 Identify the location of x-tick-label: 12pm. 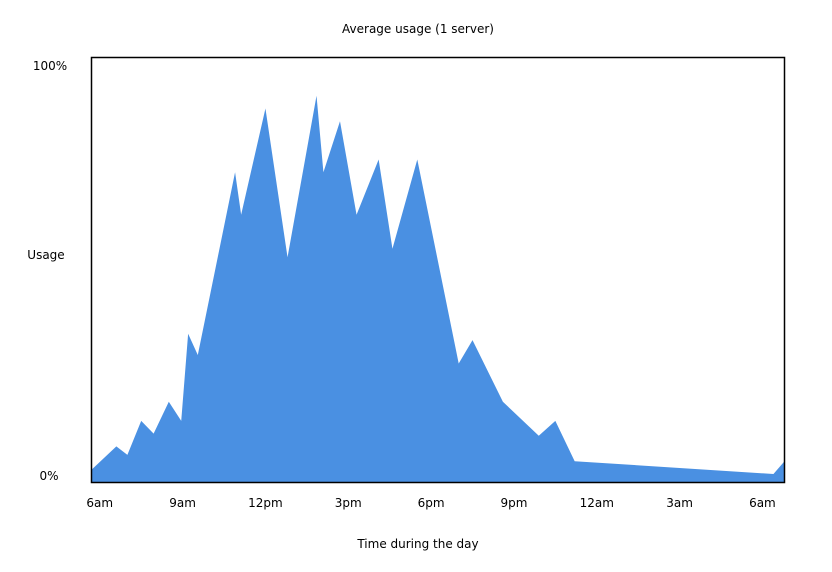
(265, 503).